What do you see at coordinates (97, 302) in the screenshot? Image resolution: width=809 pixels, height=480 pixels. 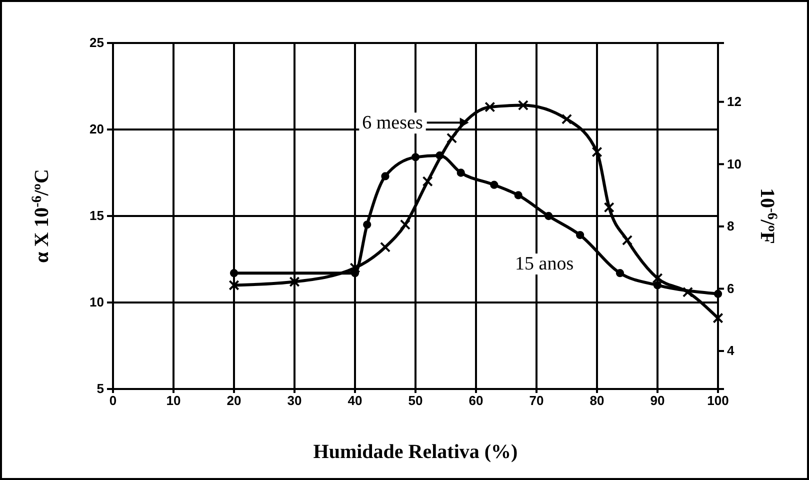 I see `y-tick-label: 10` at bounding box center [97, 302].